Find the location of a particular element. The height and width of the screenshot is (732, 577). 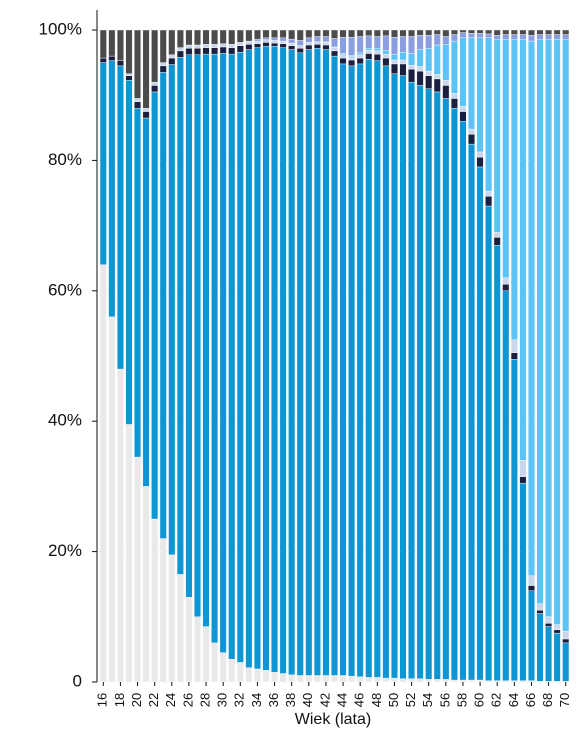

x-tick-label: 62 is located at coordinates (496, 700).